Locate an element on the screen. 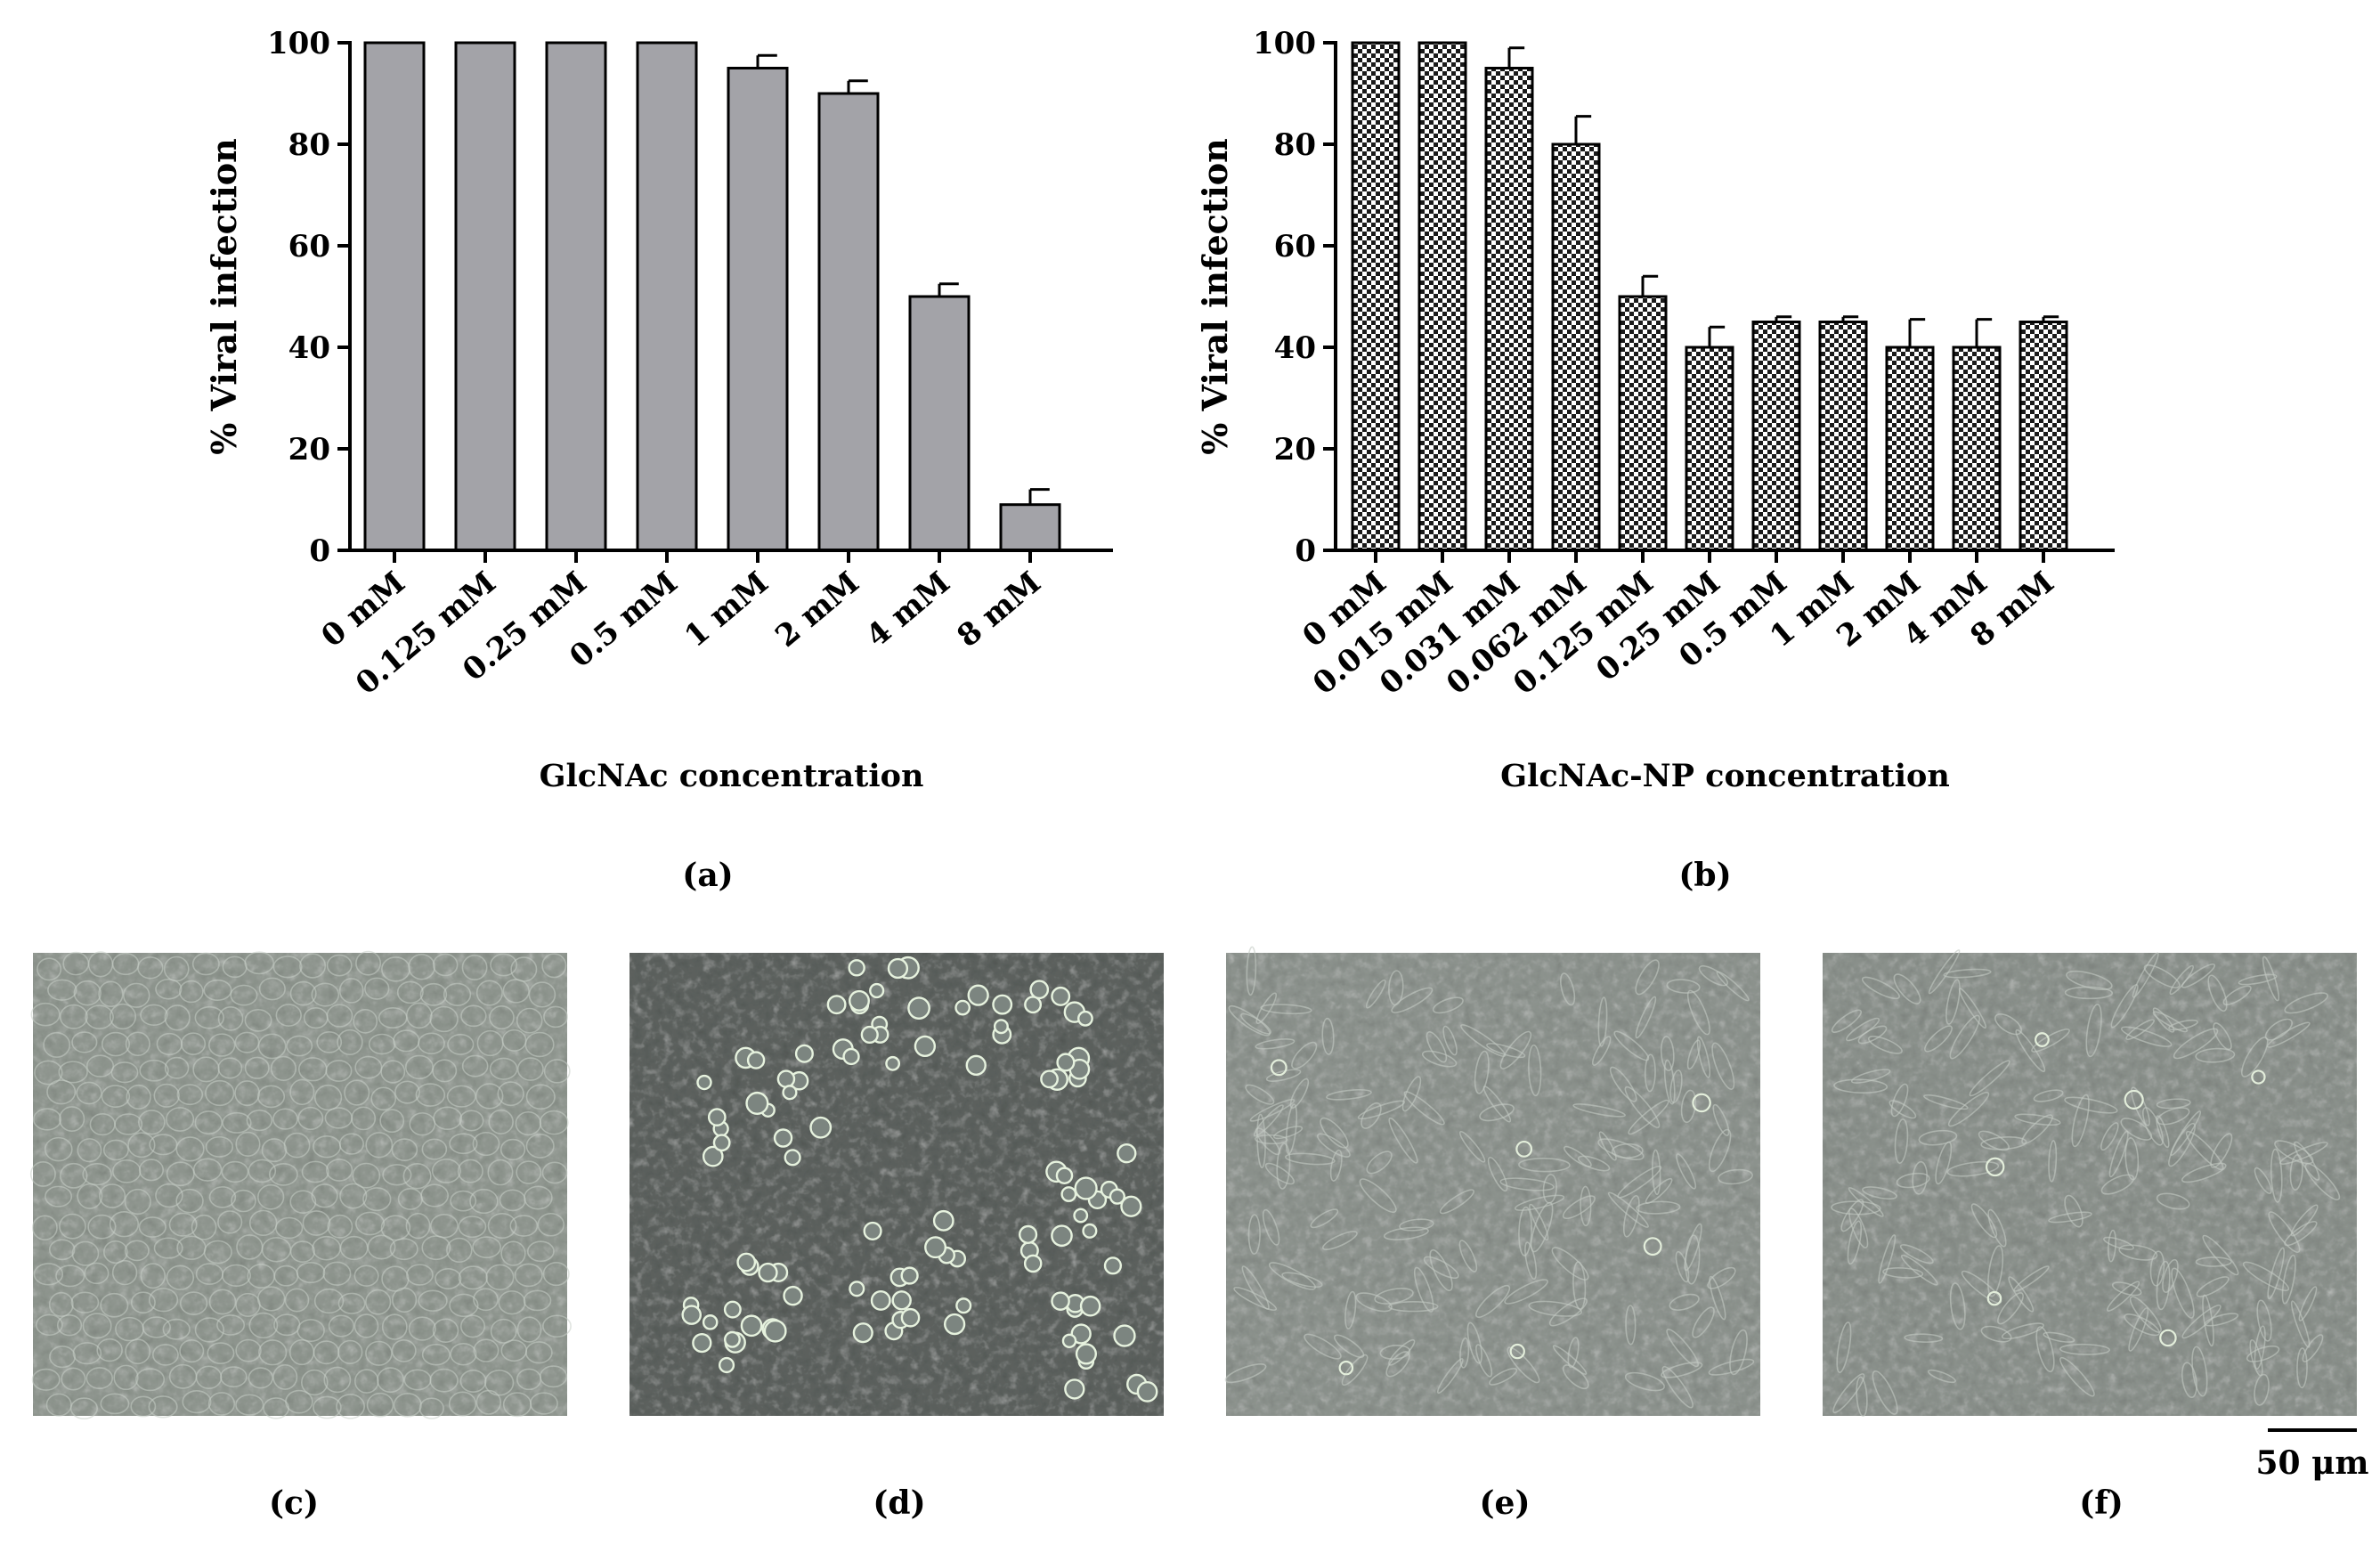 The height and width of the screenshot is (1545, 2380). y-tick-label: 80 is located at coordinates (309, 145).